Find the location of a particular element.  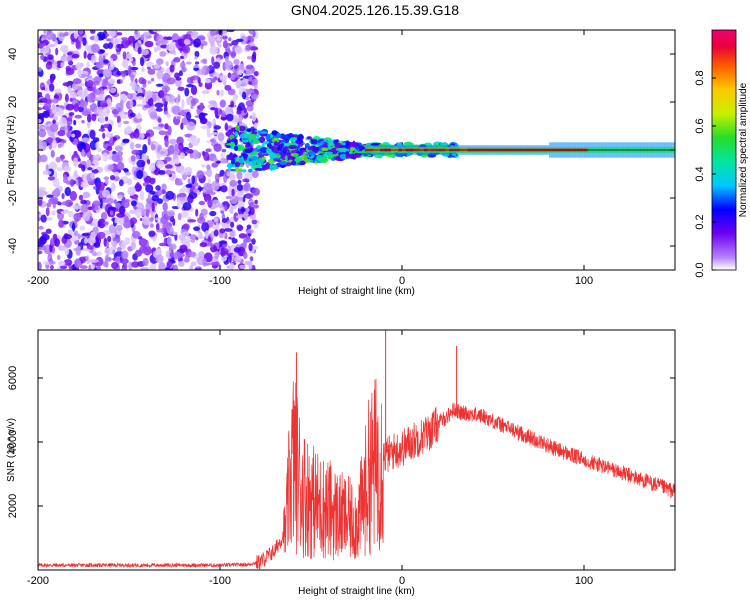

heatmap-y-tick-label: -40 is located at coordinates (13, 246).